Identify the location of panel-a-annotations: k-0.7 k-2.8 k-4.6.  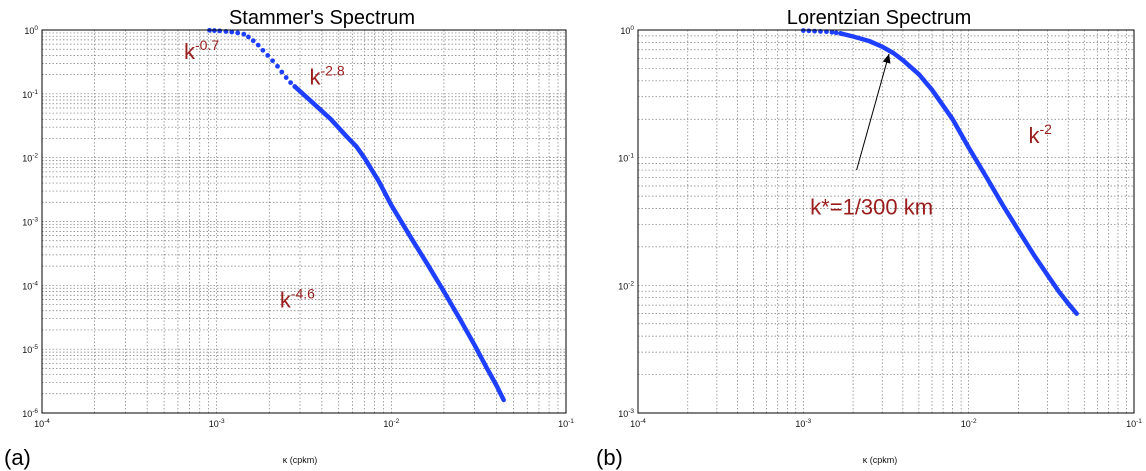
(264, 174).